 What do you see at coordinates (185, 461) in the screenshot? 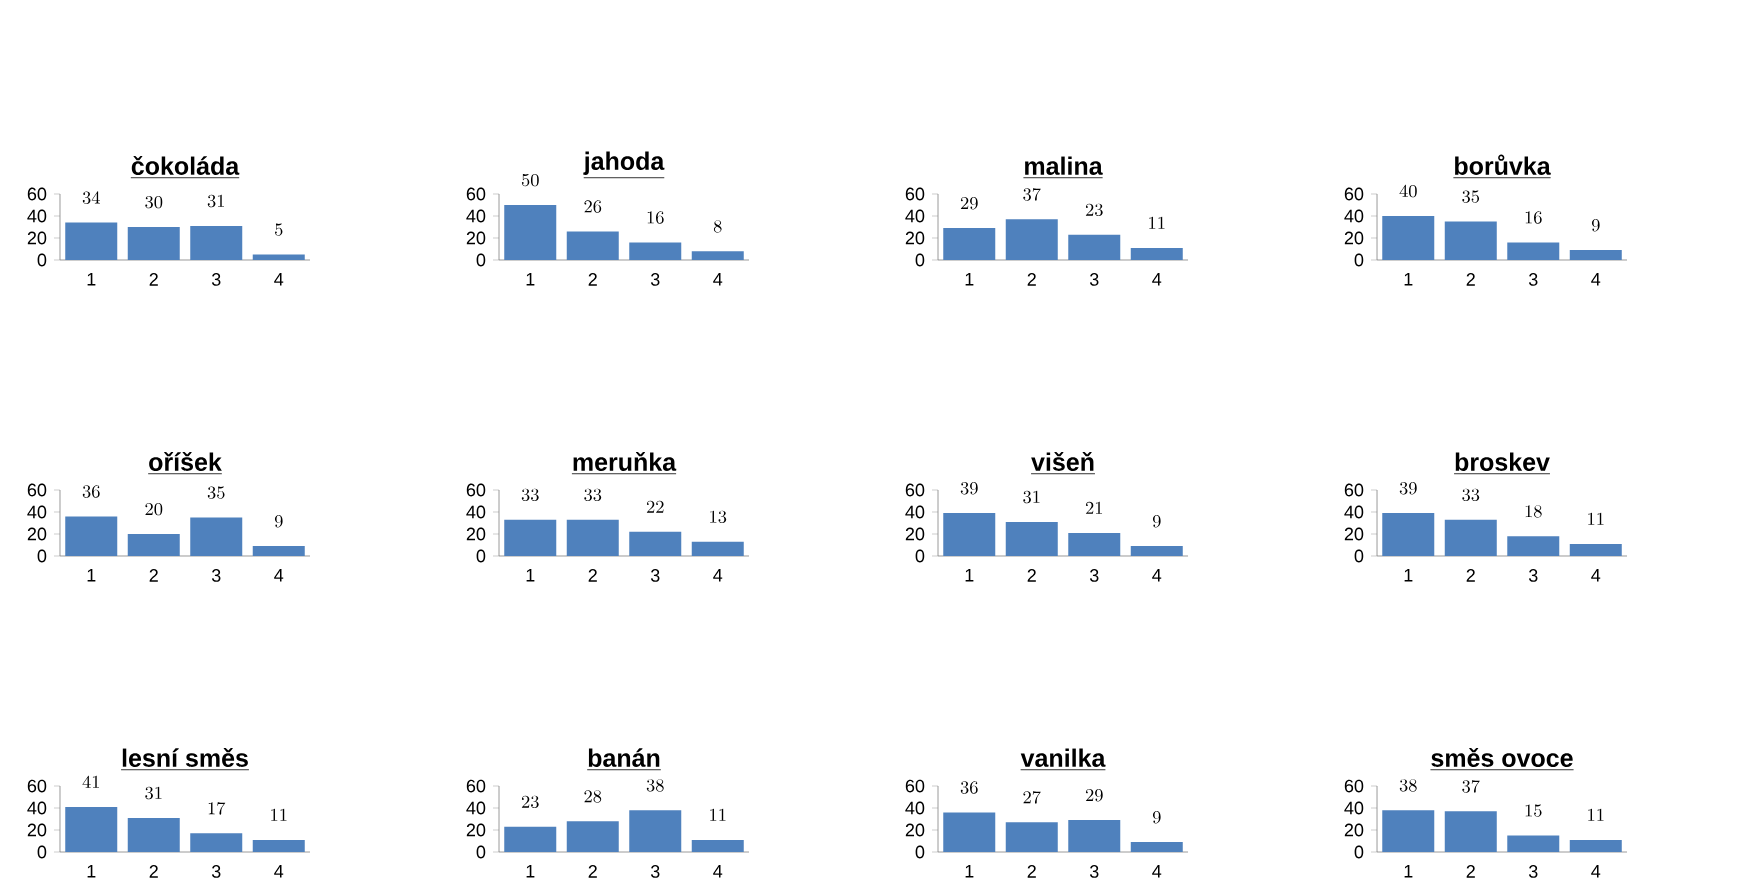
I see `chart-title: oříšek` at bounding box center [185, 461].